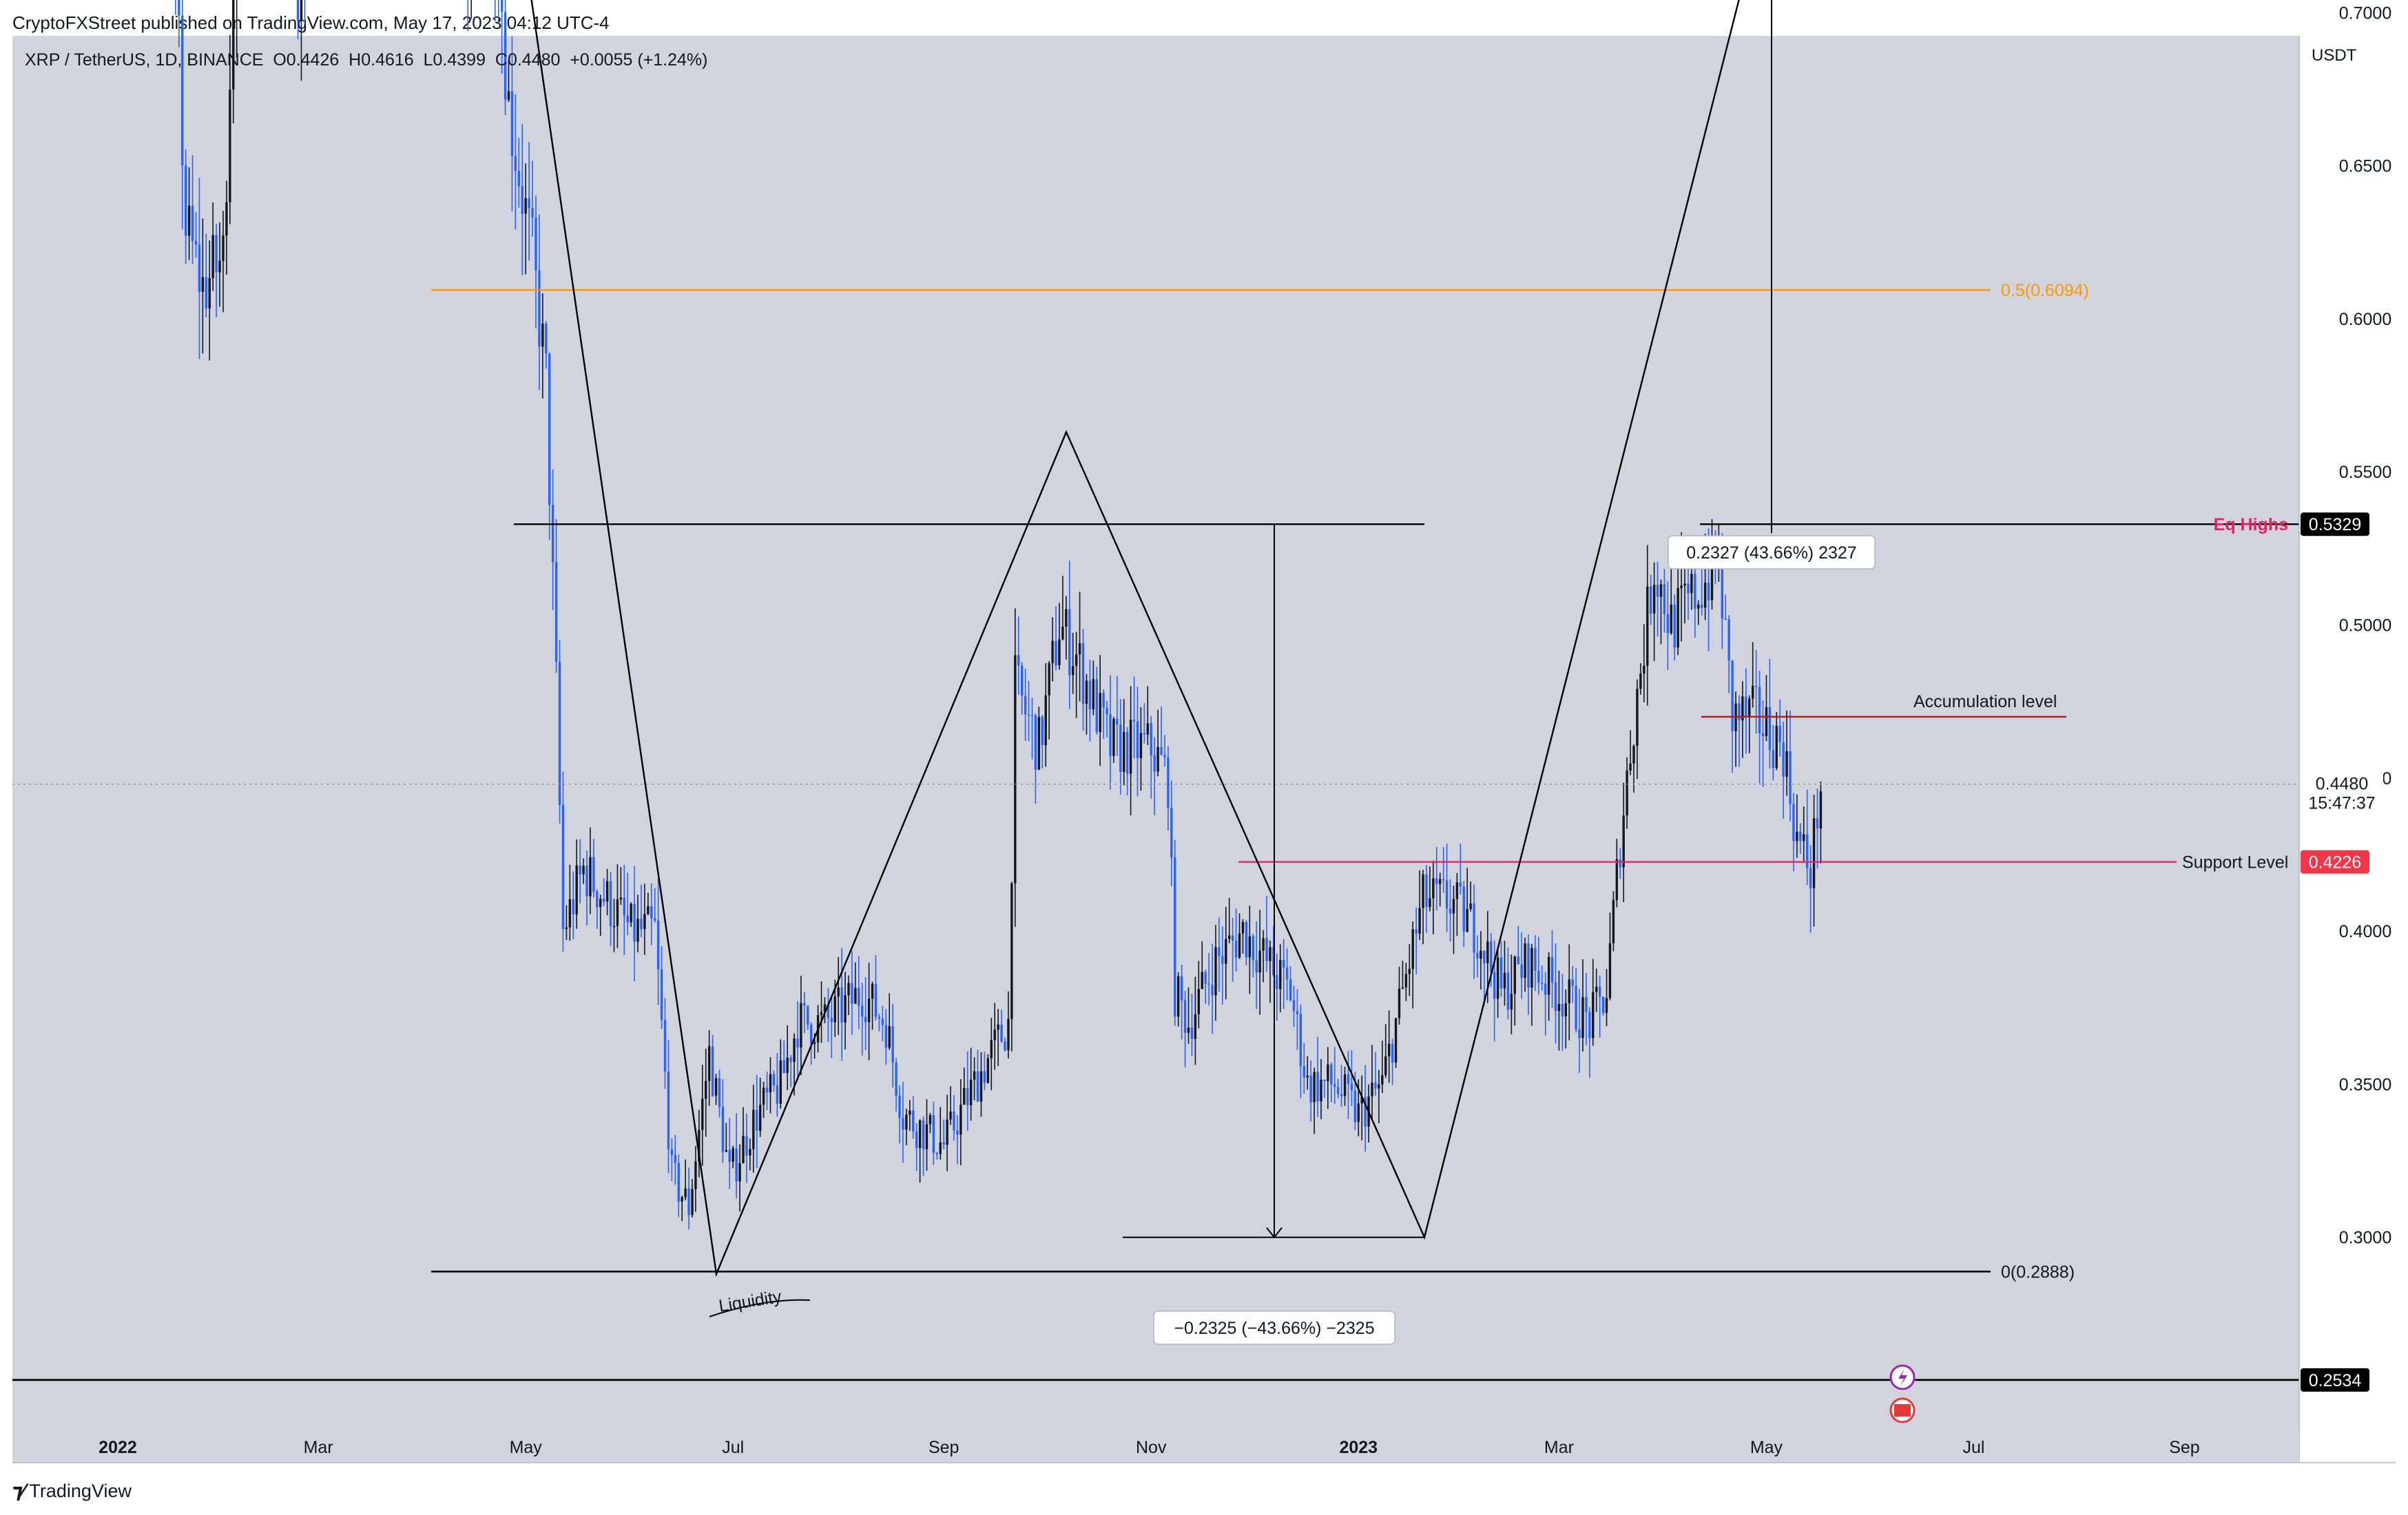  What do you see at coordinates (1902, 1377) in the screenshot?
I see `lightning-event-icon-glyph` at bounding box center [1902, 1377].